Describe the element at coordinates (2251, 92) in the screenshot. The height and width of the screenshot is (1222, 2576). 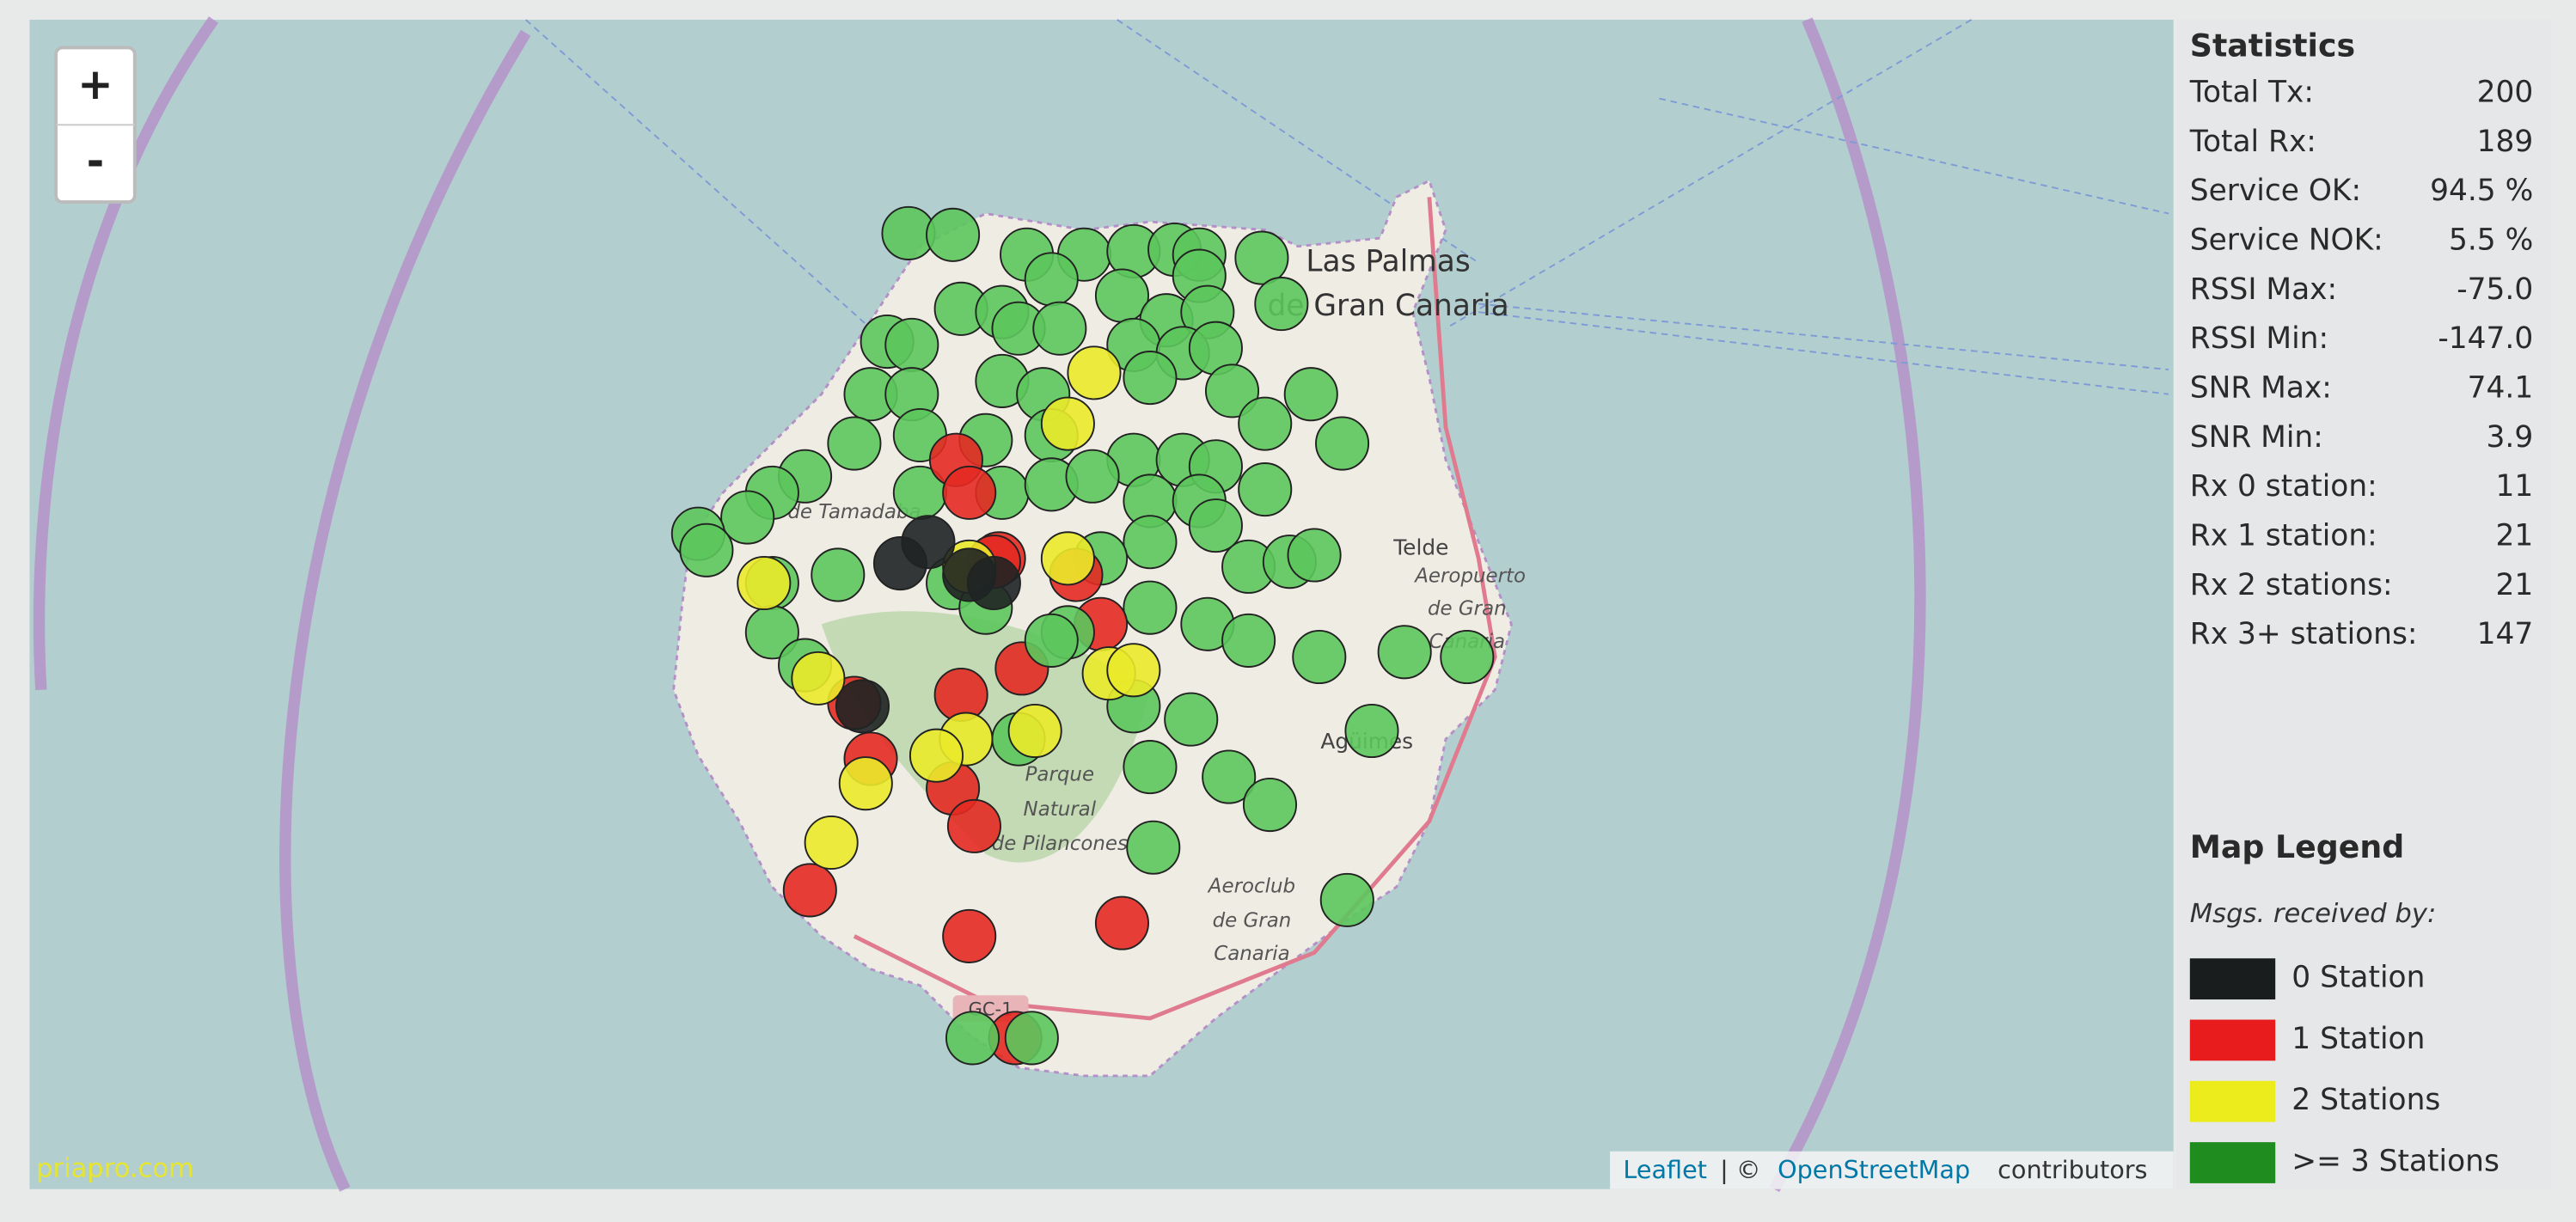
I see `stat-label: Total Tx:` at that location.